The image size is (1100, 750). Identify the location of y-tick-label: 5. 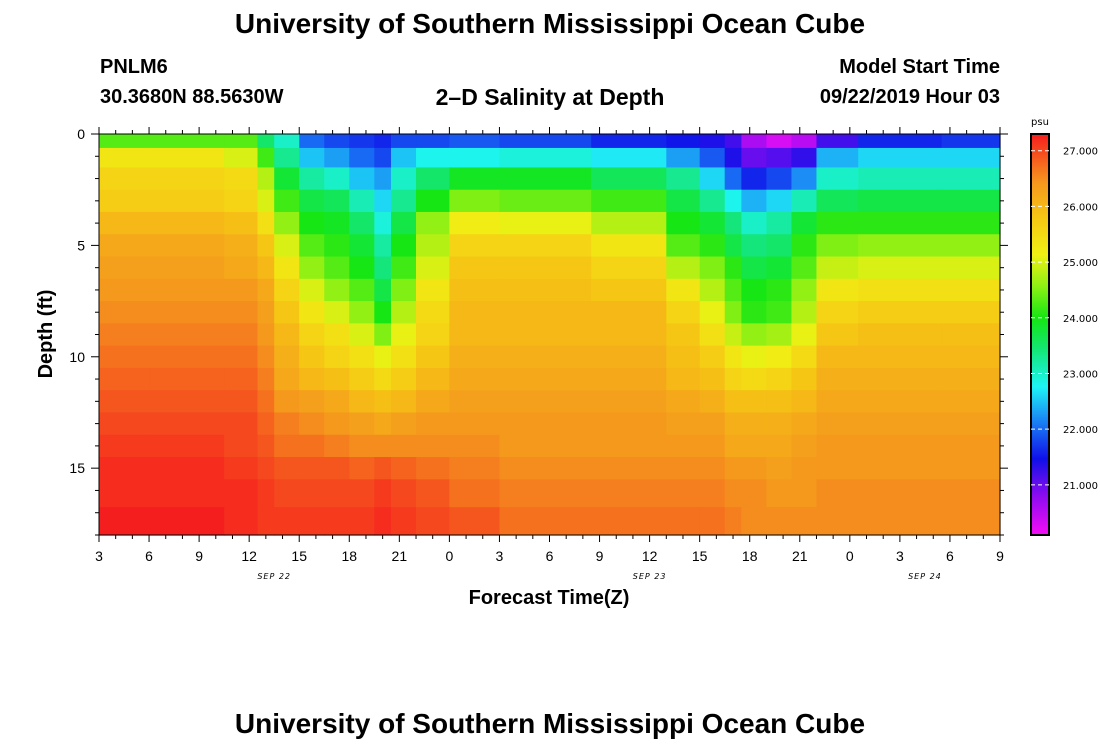
(81, 245).